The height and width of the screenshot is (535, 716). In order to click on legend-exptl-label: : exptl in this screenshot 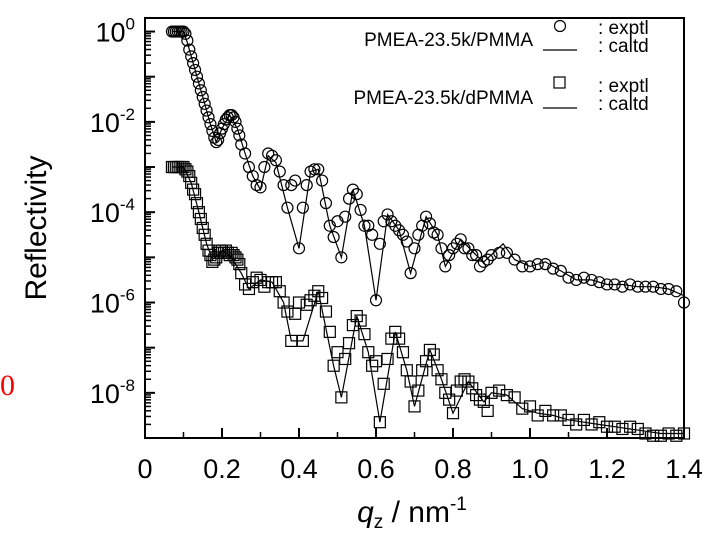, I will do `click(623, 28)`.